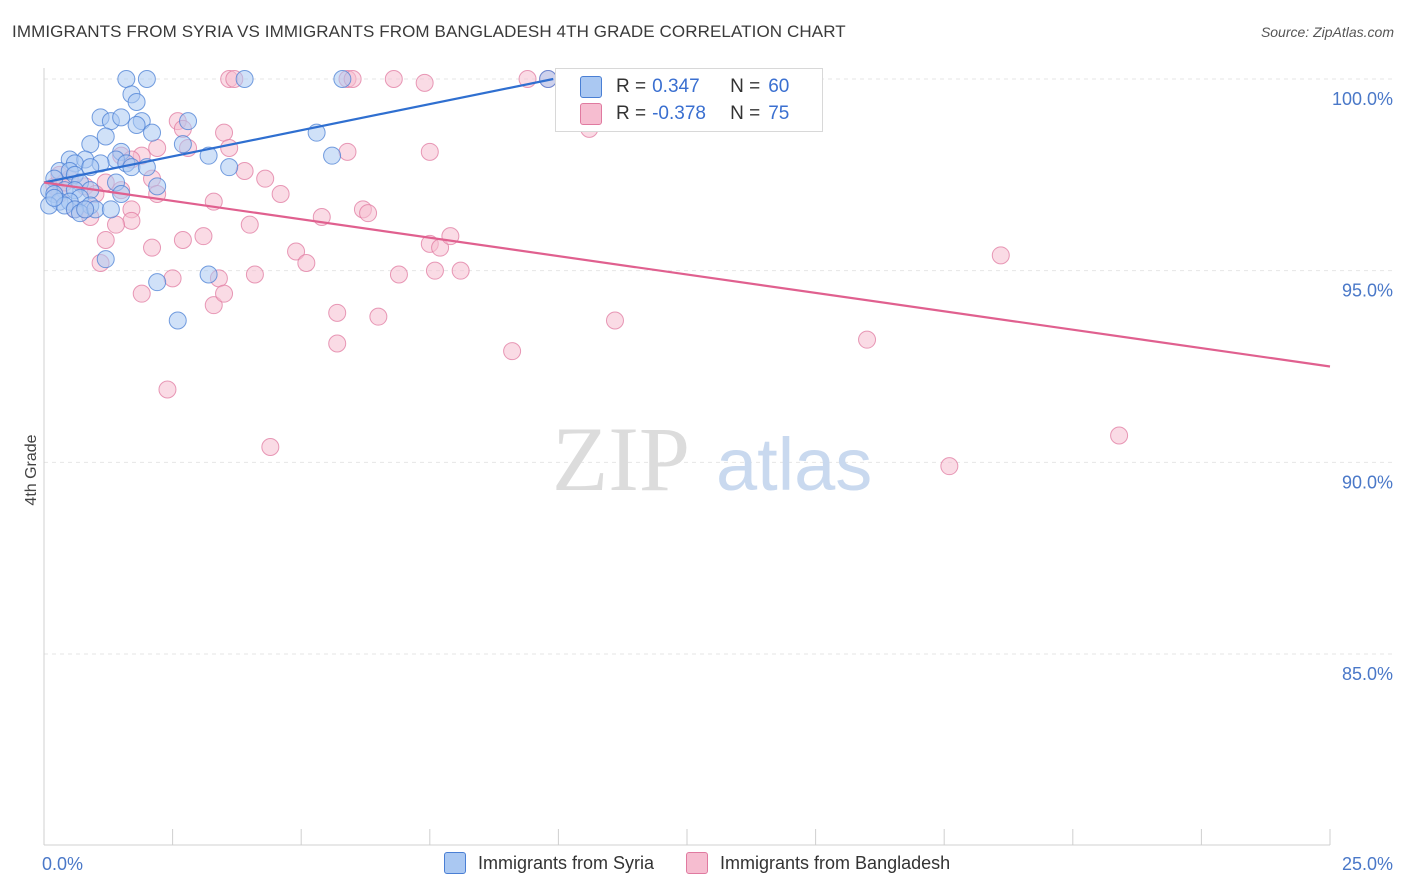 The image size is (1406, 892). Describe the element at coordinates (712, 459) in the screenshot. I see `watermark: ZIP atlas` at that location.